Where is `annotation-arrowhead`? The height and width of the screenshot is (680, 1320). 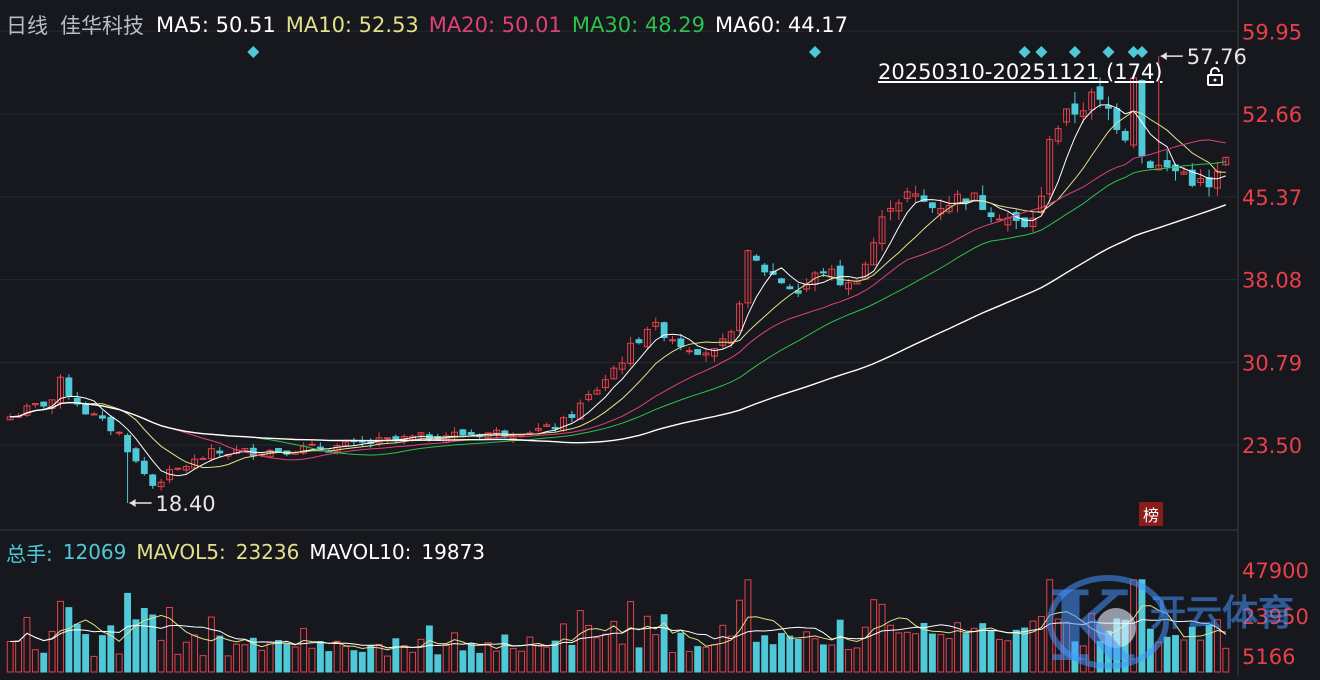 annotation-arrowhead is located at coordinates (1163, 56).